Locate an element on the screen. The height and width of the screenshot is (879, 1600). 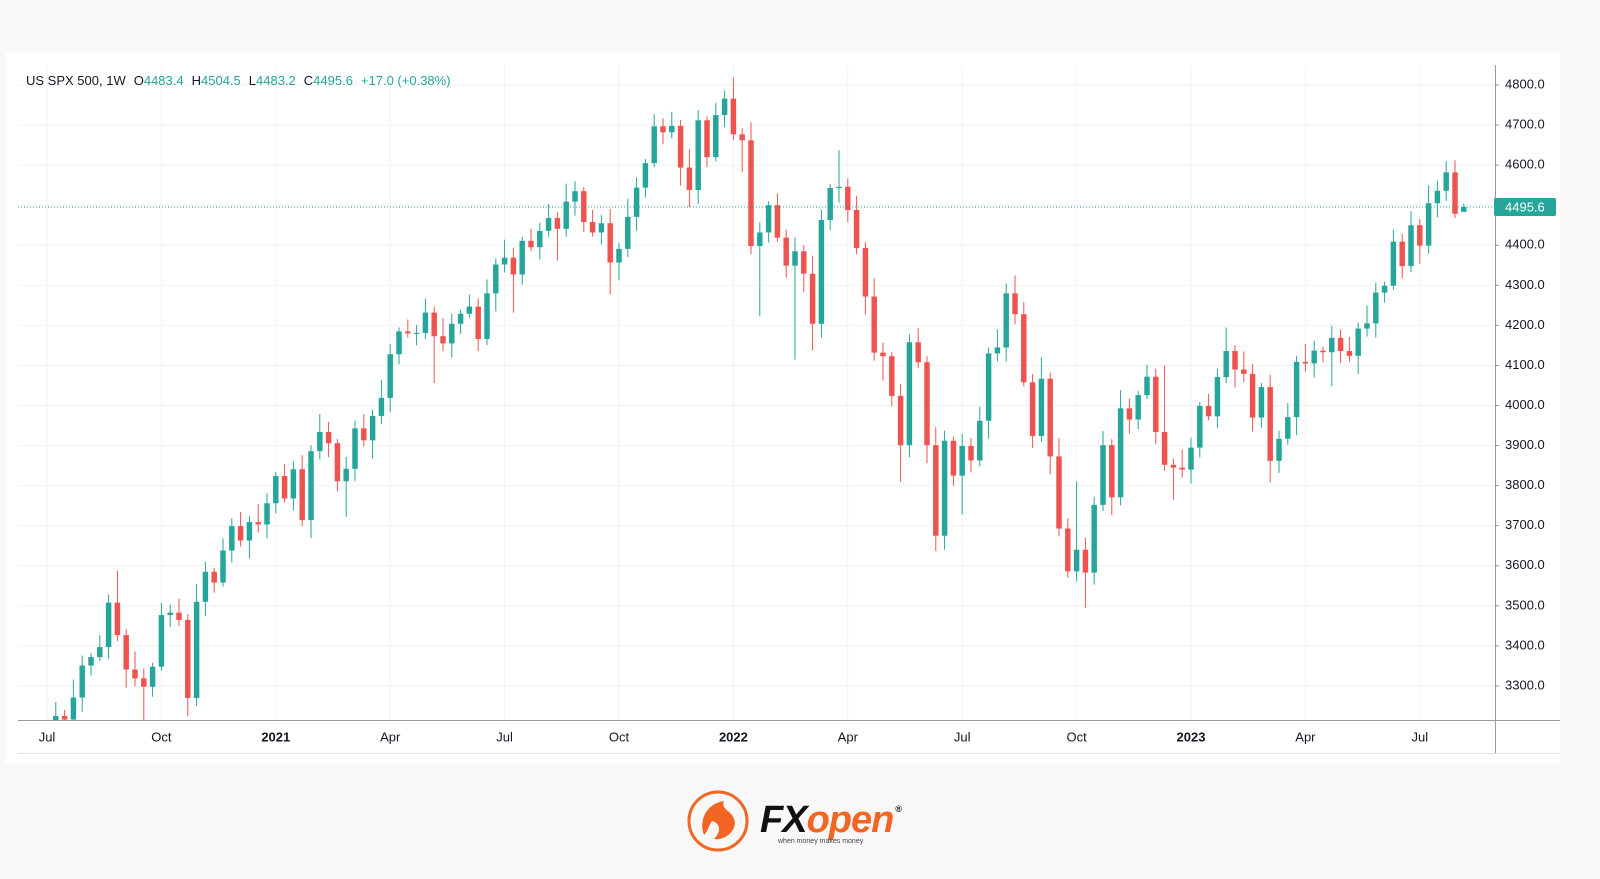
legend-key: O is located at coordinates (139, 80).